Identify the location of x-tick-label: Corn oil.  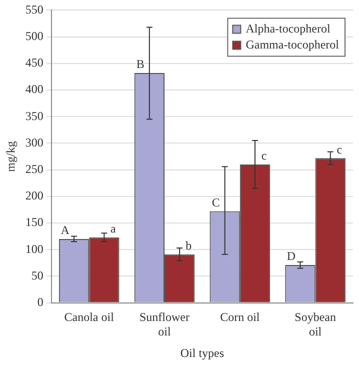
(240, 317).